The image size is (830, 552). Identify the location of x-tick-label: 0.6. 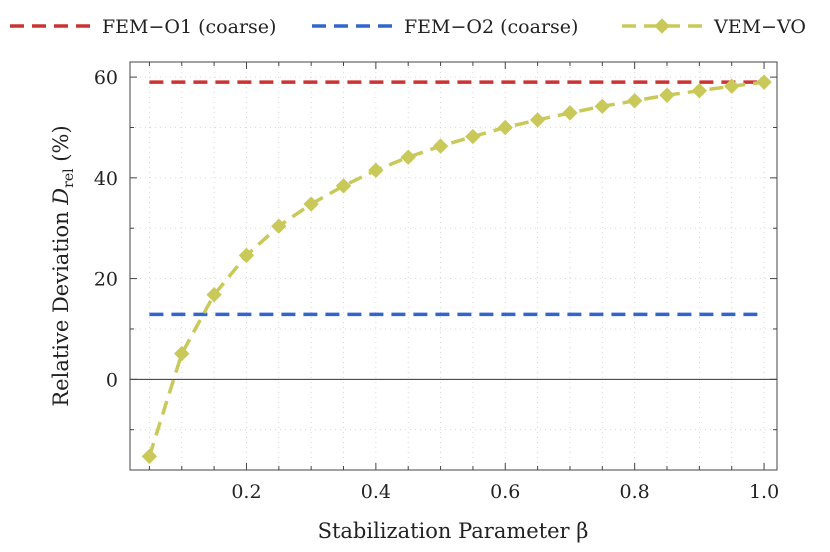
(505, 492).